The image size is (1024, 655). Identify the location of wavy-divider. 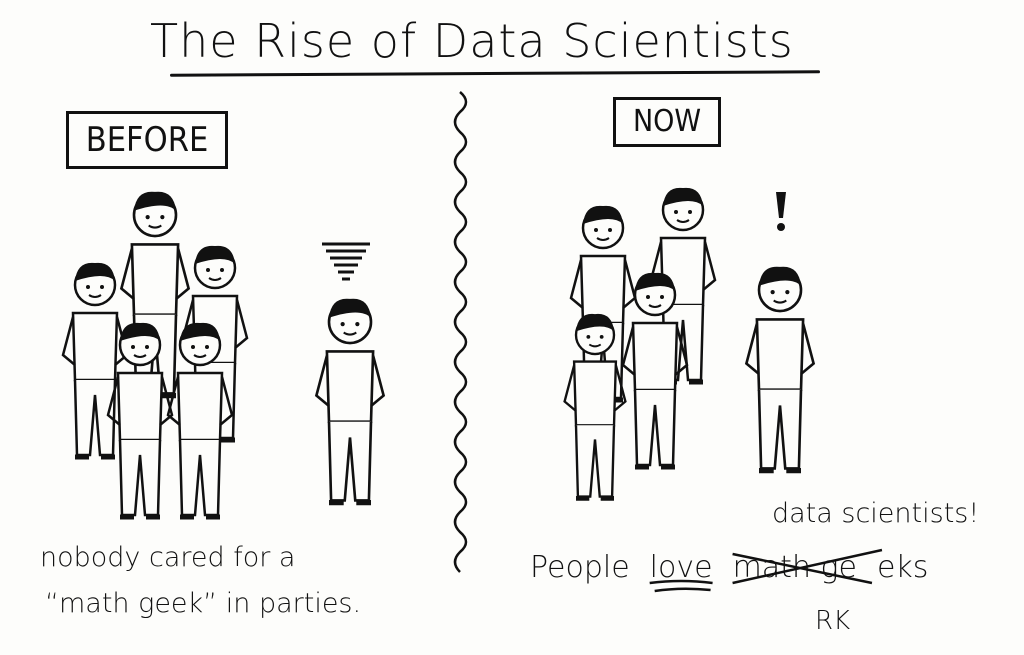
(460, 332).